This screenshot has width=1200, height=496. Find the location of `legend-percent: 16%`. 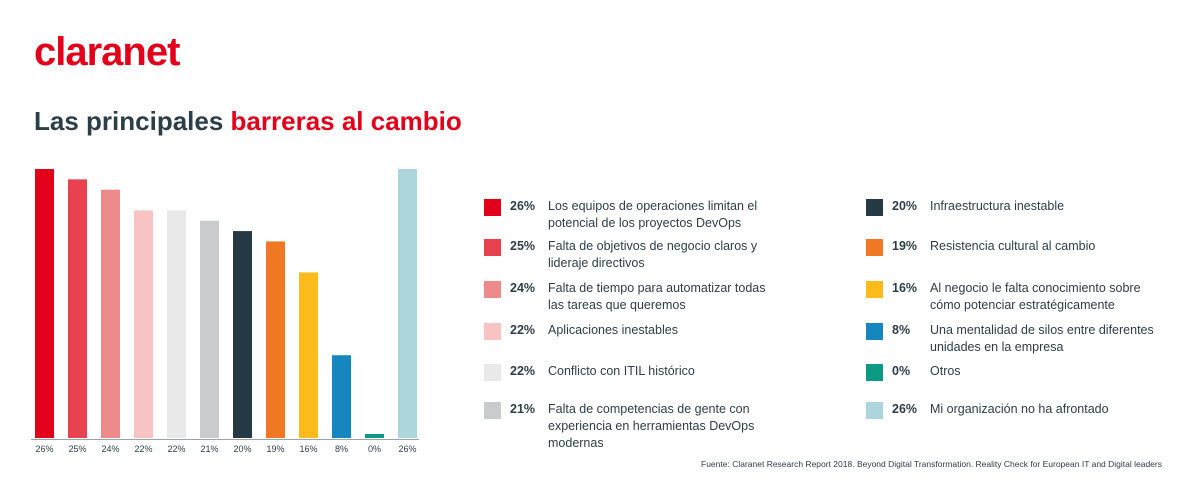

legend-percent: 16% is located at coordinates (905, 288).